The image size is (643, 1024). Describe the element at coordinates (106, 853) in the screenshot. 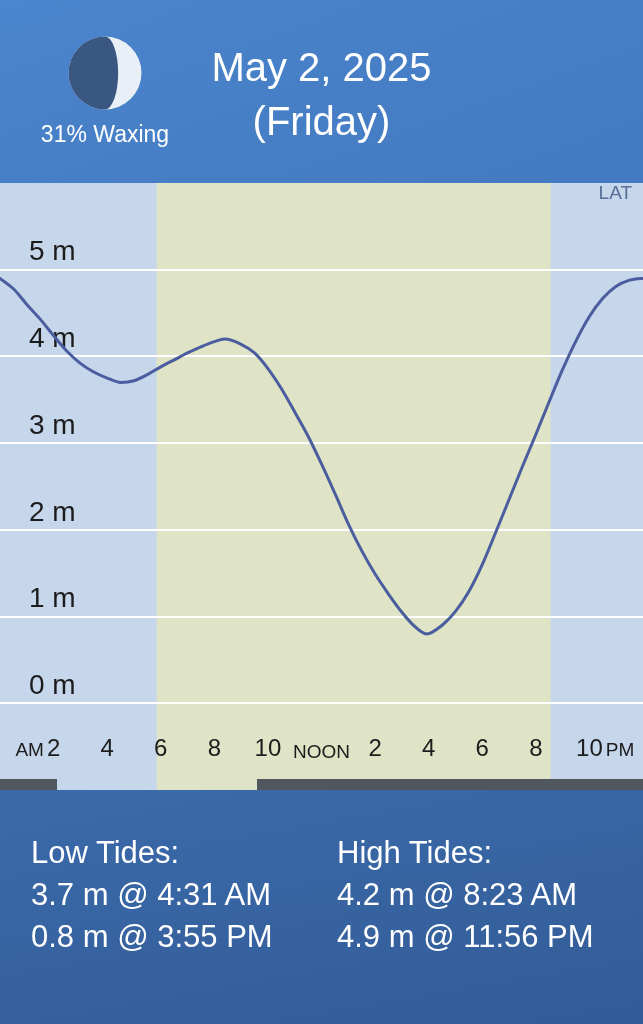

I see `text: Low Tides:` at that location.